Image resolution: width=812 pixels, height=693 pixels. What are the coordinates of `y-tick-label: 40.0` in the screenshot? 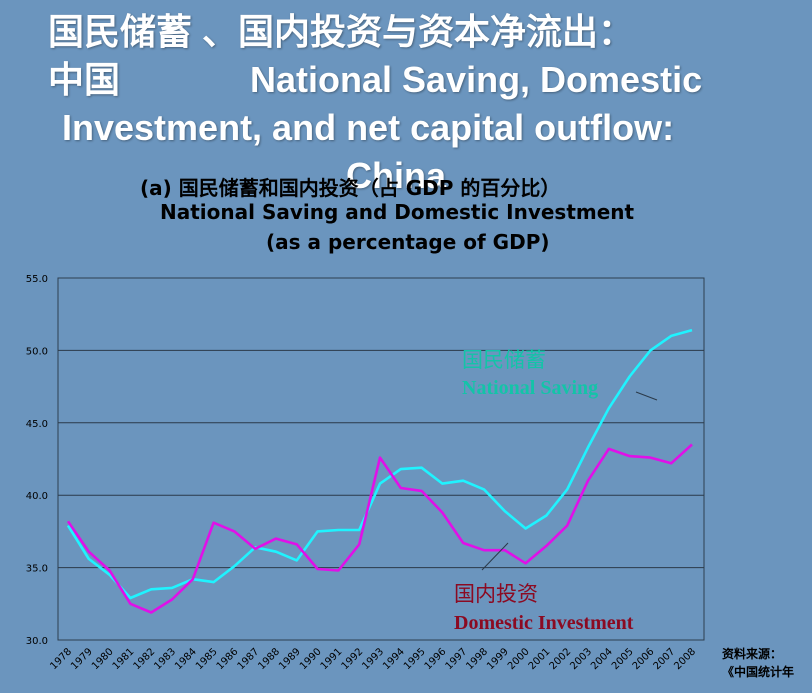 It's located at (37, 496).